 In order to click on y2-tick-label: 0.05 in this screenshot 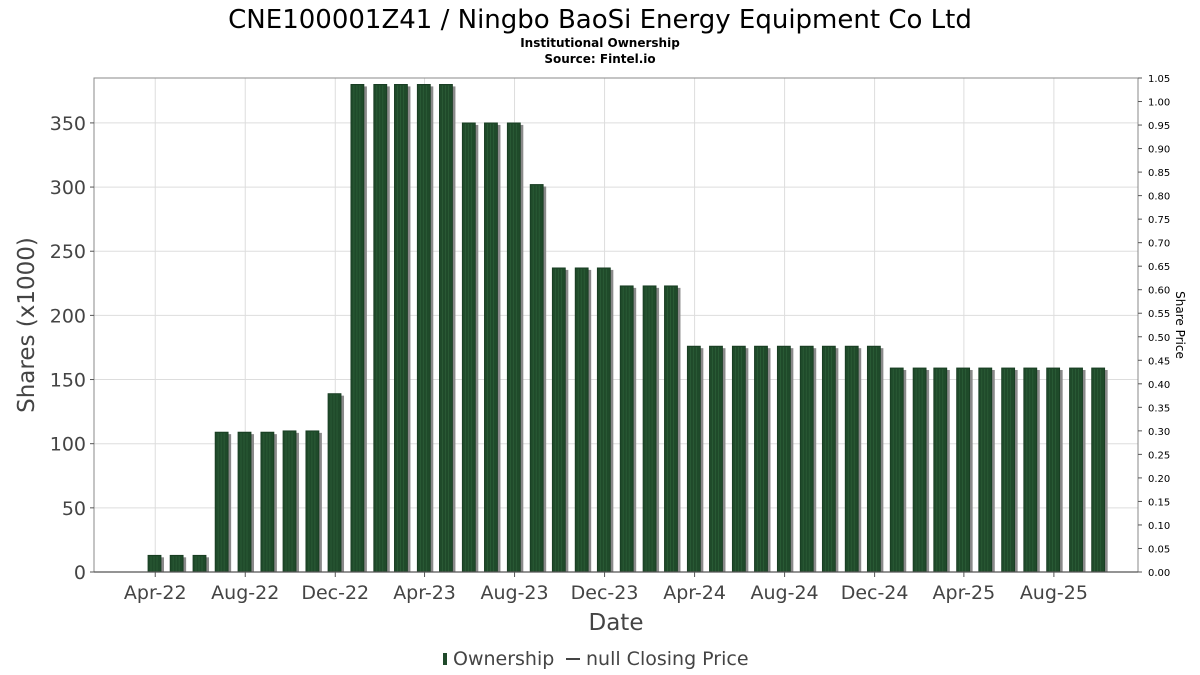, I will do `click(1159, 549)`.